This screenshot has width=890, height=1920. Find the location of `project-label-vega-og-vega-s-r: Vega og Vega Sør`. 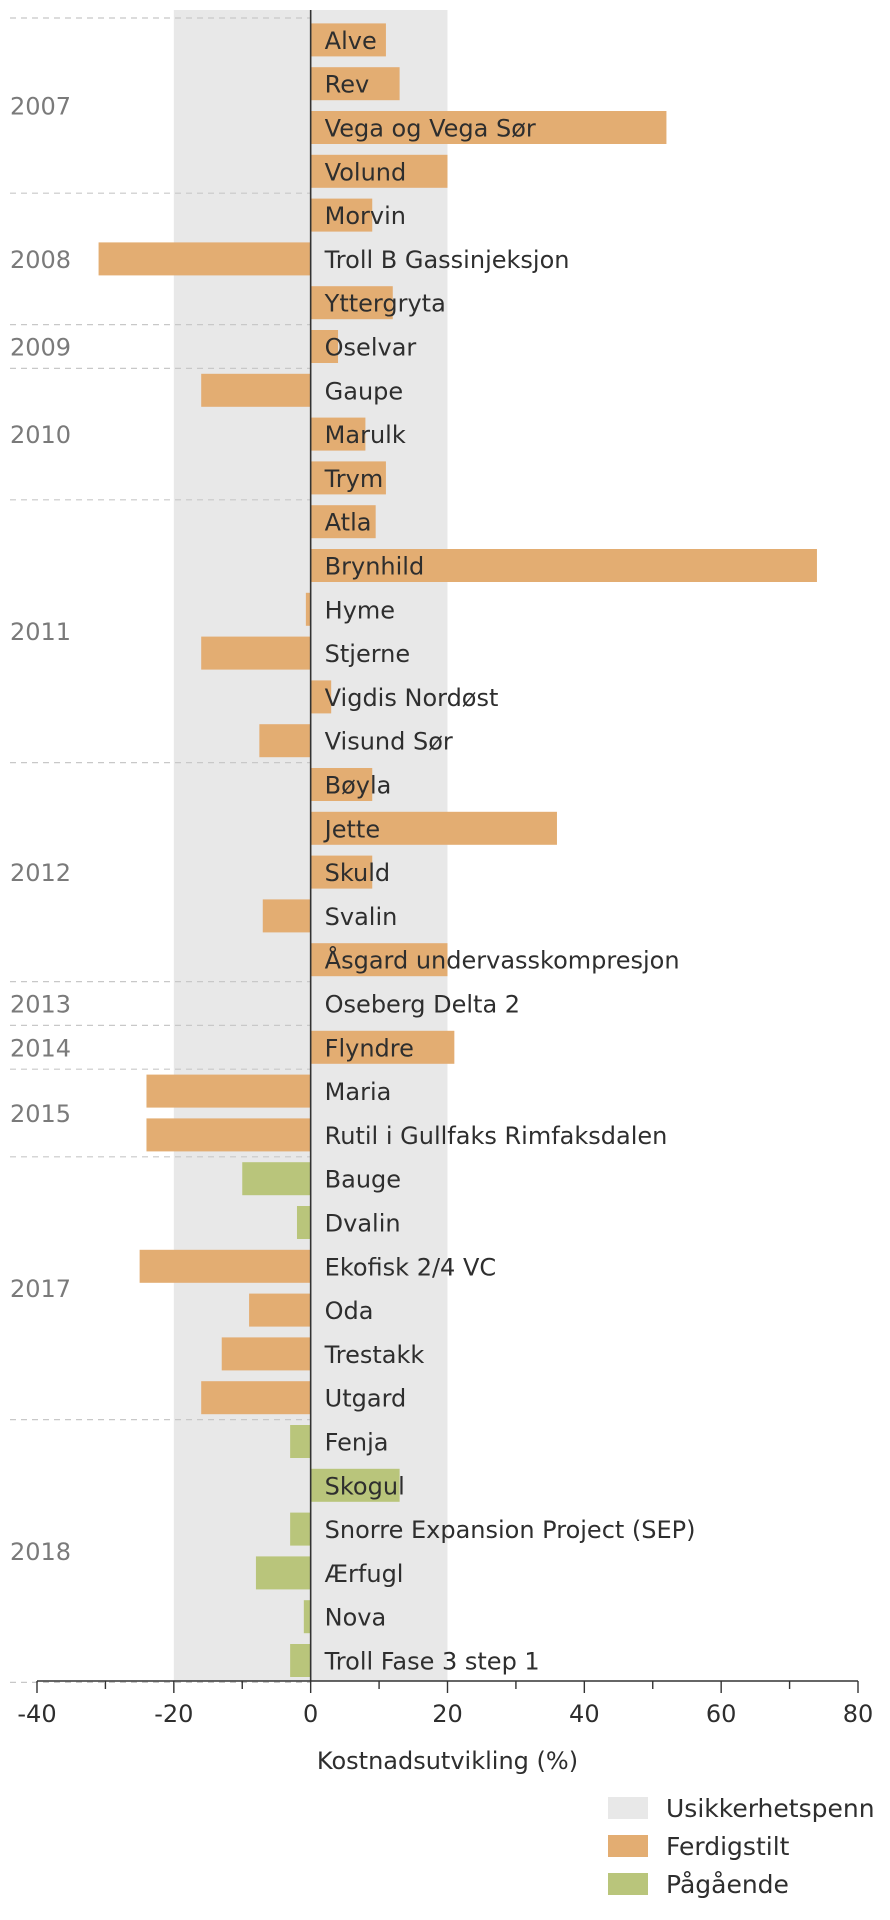

project-label-vega-og-vega-s-r: Vega og Vega Sør is located at coordinates (430, 129).